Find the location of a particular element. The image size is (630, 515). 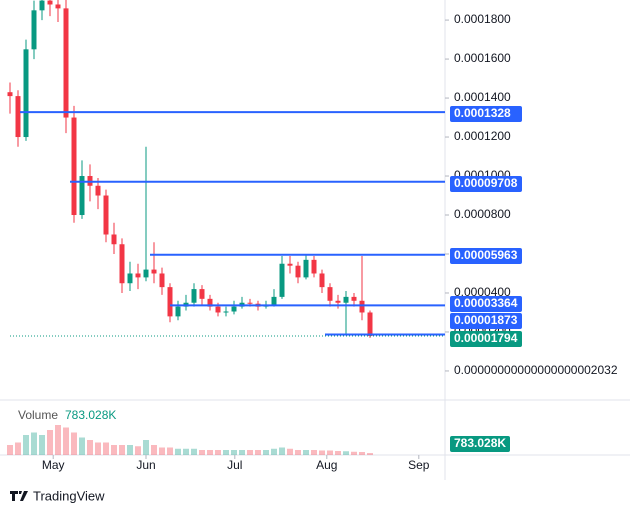

y-tick-label: 0.00000000000000000002032 is located at coordinates (536, 370).